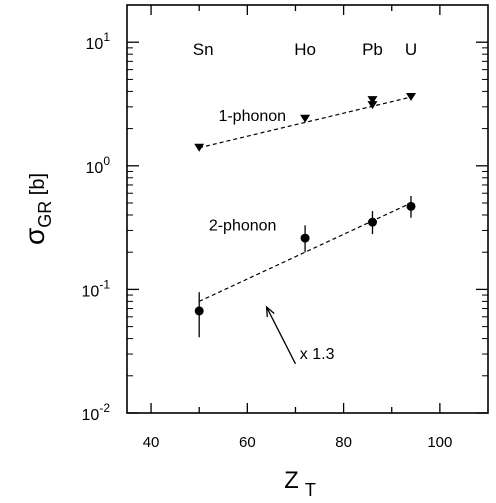 The height and width of the screenshot is (503, 496). I want to click on y-axis-label: σGR [b], so click(37, 209).